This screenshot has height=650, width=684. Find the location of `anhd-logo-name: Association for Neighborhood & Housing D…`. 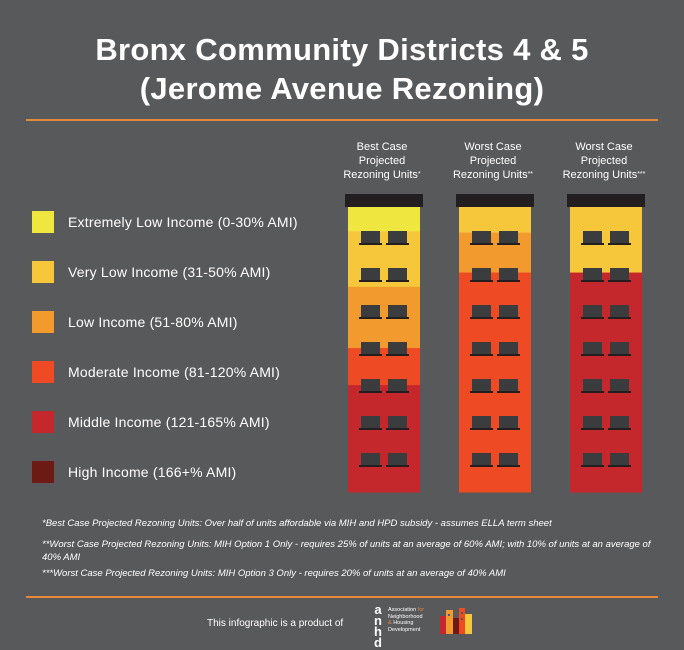

anhd-logo-name: Association for Neighborhood & Housing D… is located at coordinates (416, 620).